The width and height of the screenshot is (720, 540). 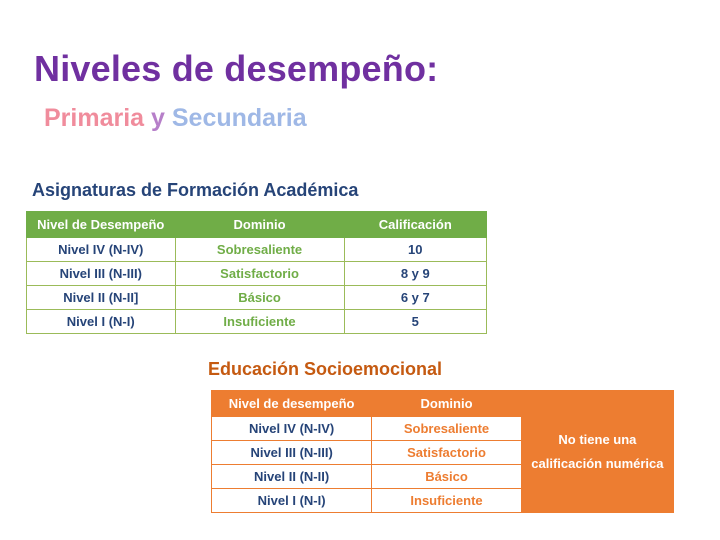 What do you see at coordinates (292, 477) in the screenshot?
I see `socio-nivel-cell: Nivel II (N-II)` at bounding box center [292, 477].